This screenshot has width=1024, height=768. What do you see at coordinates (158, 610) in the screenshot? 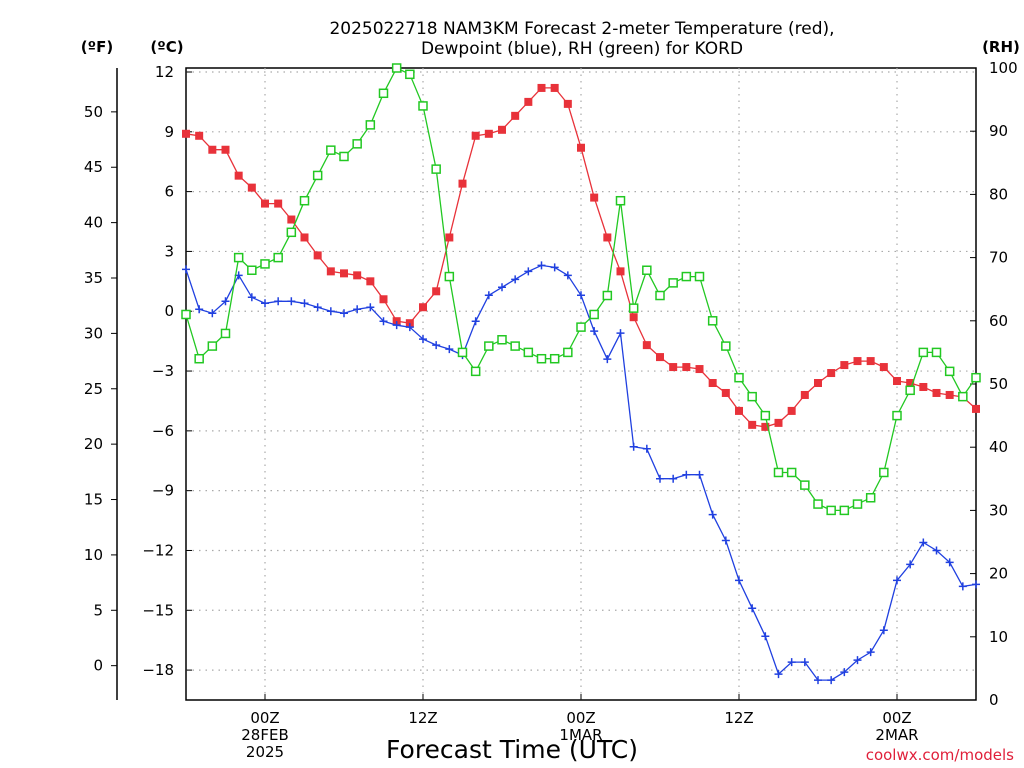
I see `celsius-tick-label: −15` at bounding box center [158, 610].